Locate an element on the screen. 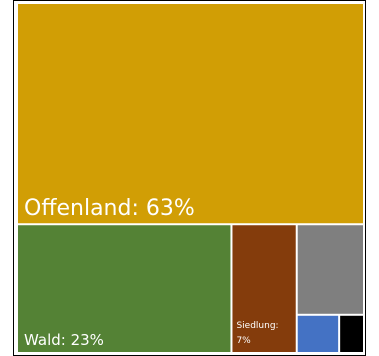 This screenshot has width=379, height=356. tile-siedlung is located at coordinates (264, 288).